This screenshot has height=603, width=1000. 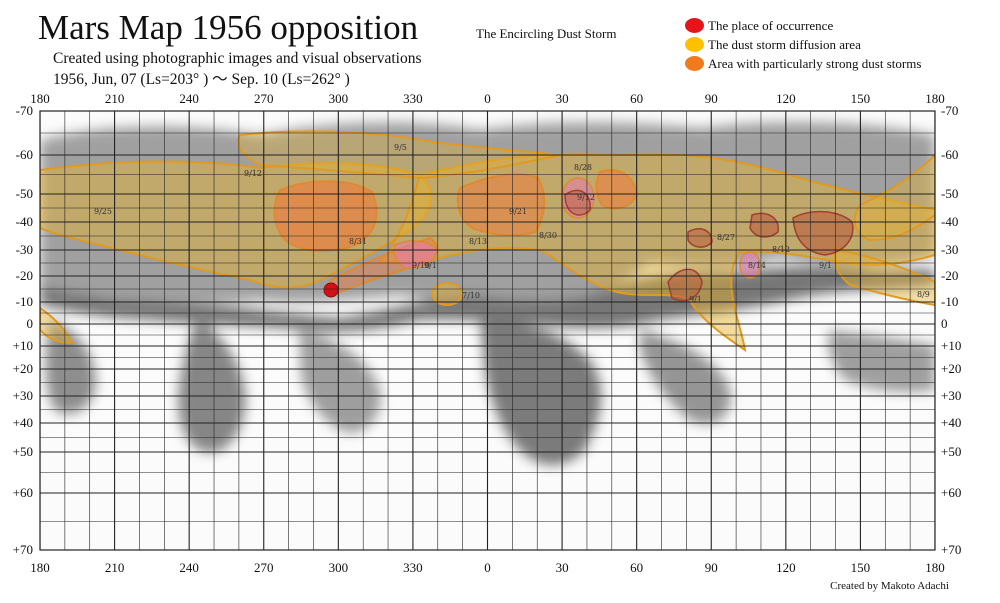 I want to click on longitude-label-top: 150, so click(x=860, y=98).